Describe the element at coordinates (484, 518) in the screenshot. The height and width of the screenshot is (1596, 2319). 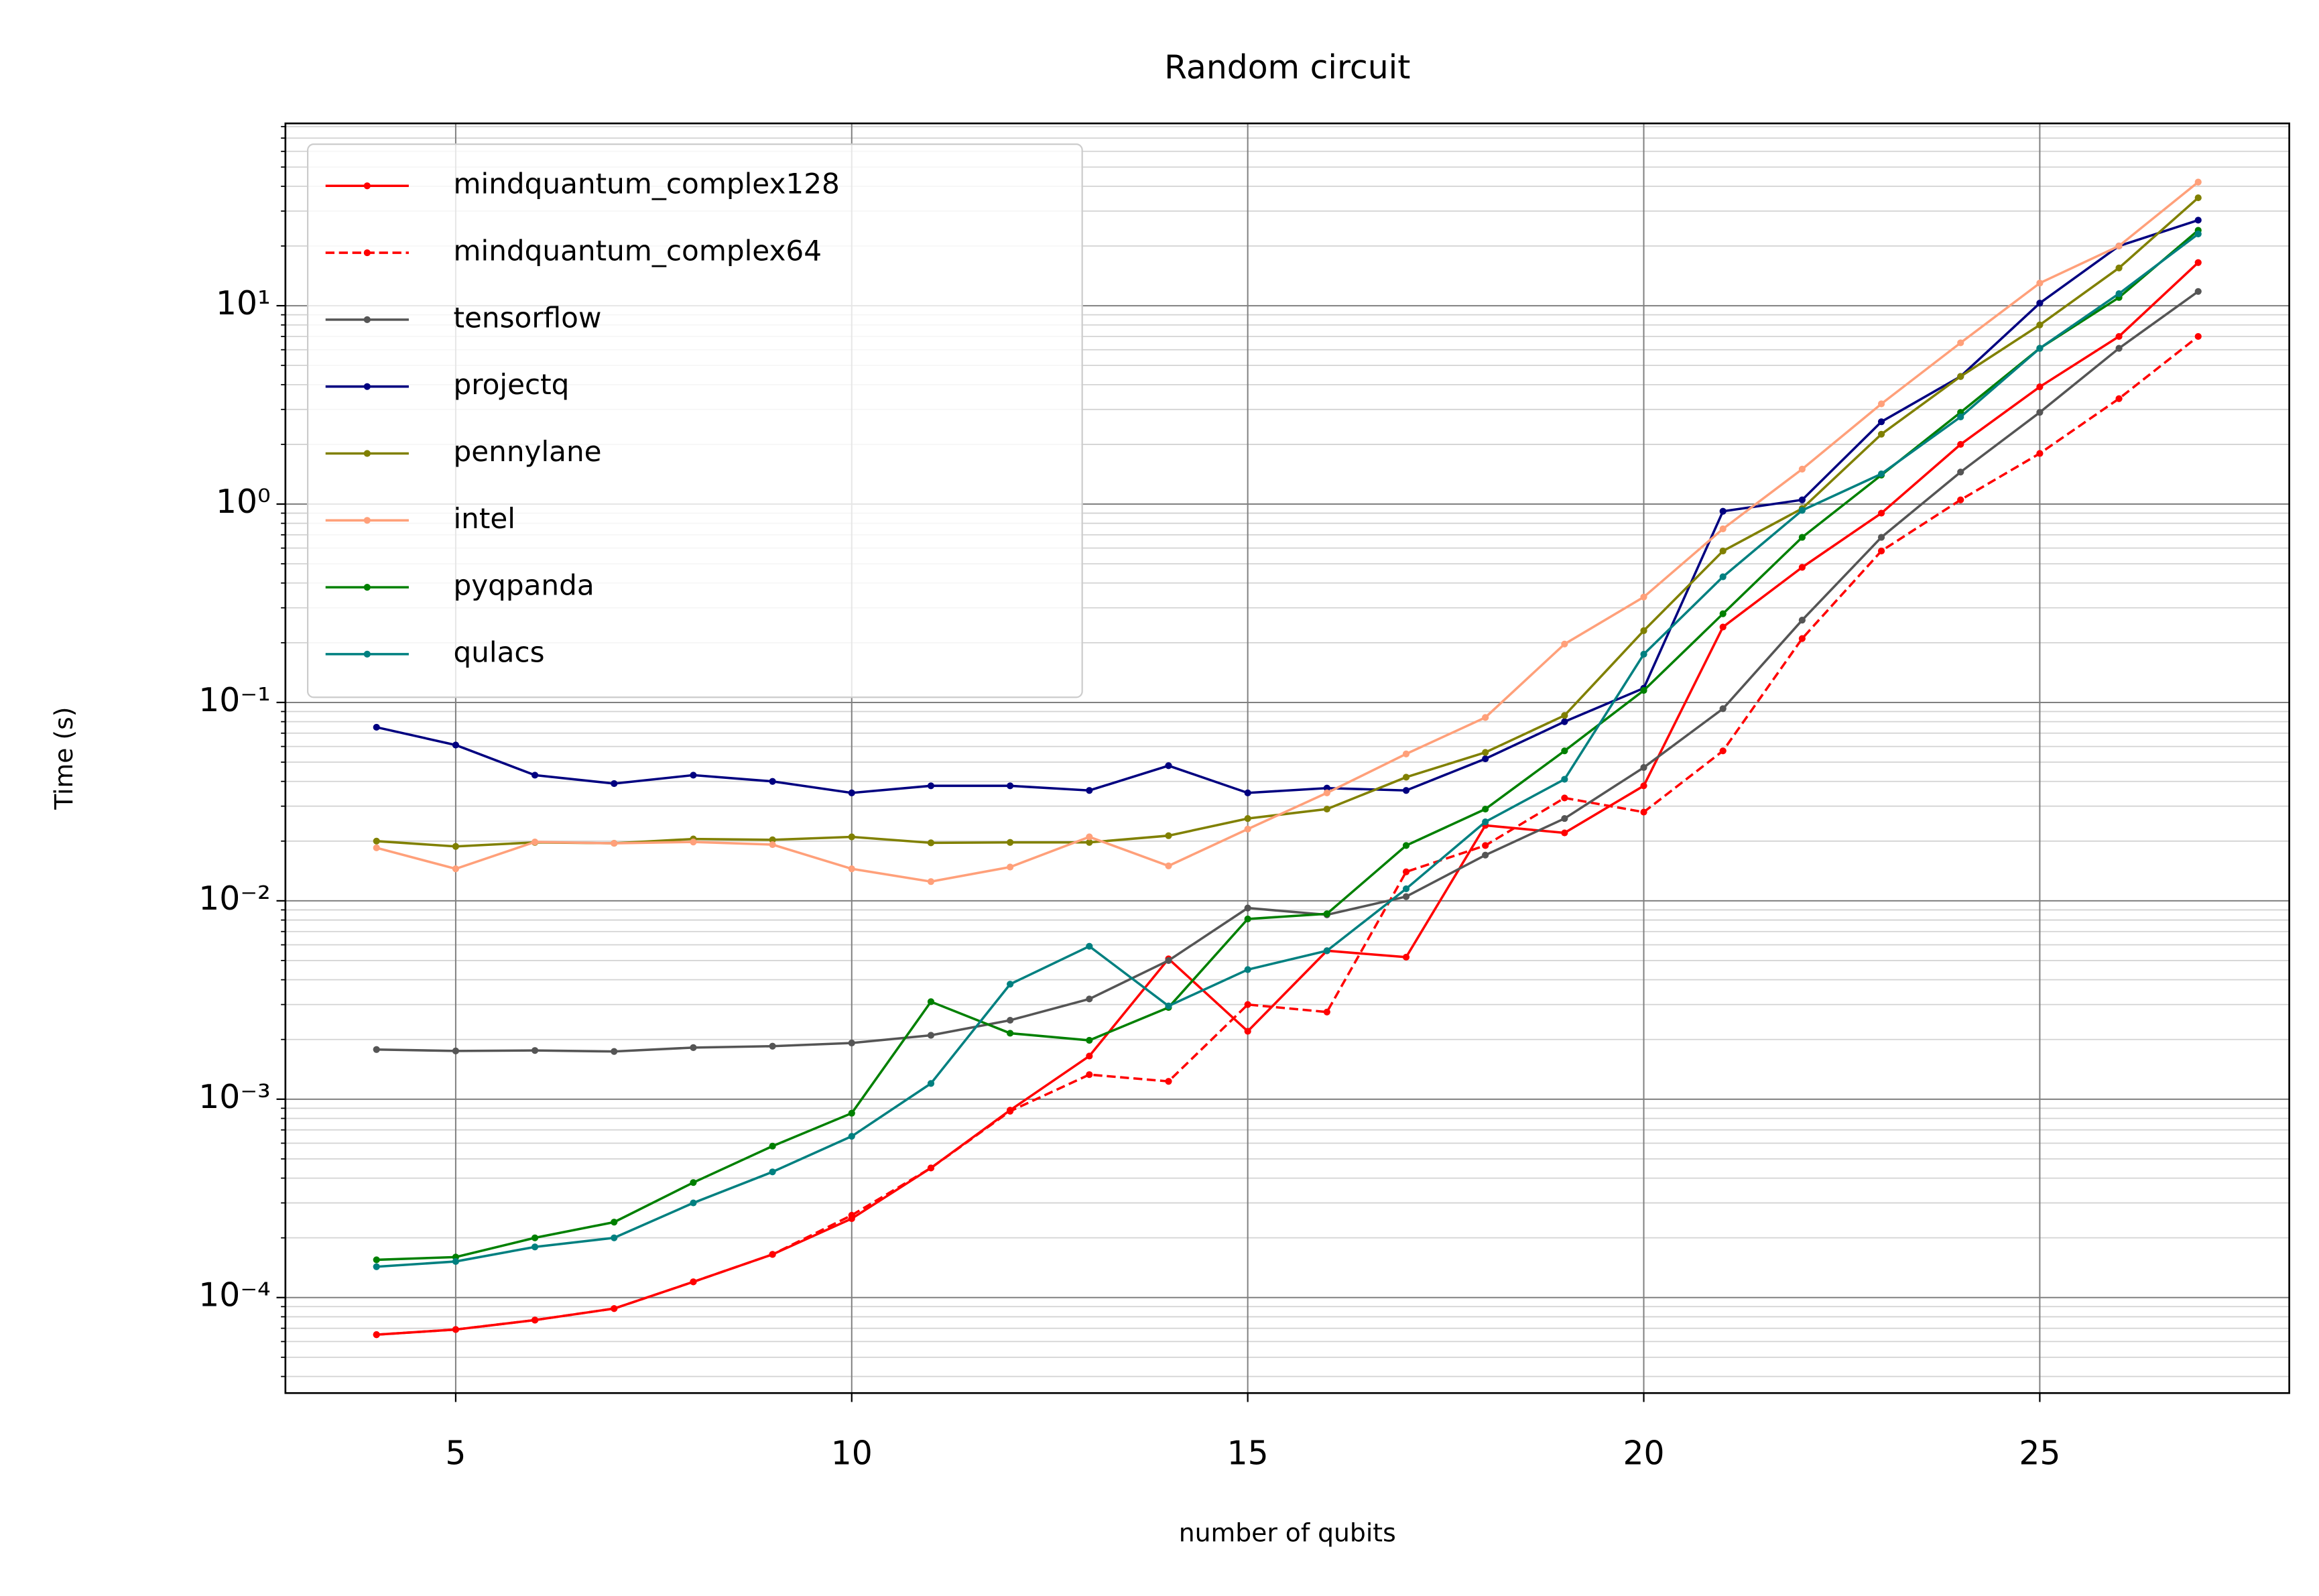
I see `legend-label: intel` at that location.